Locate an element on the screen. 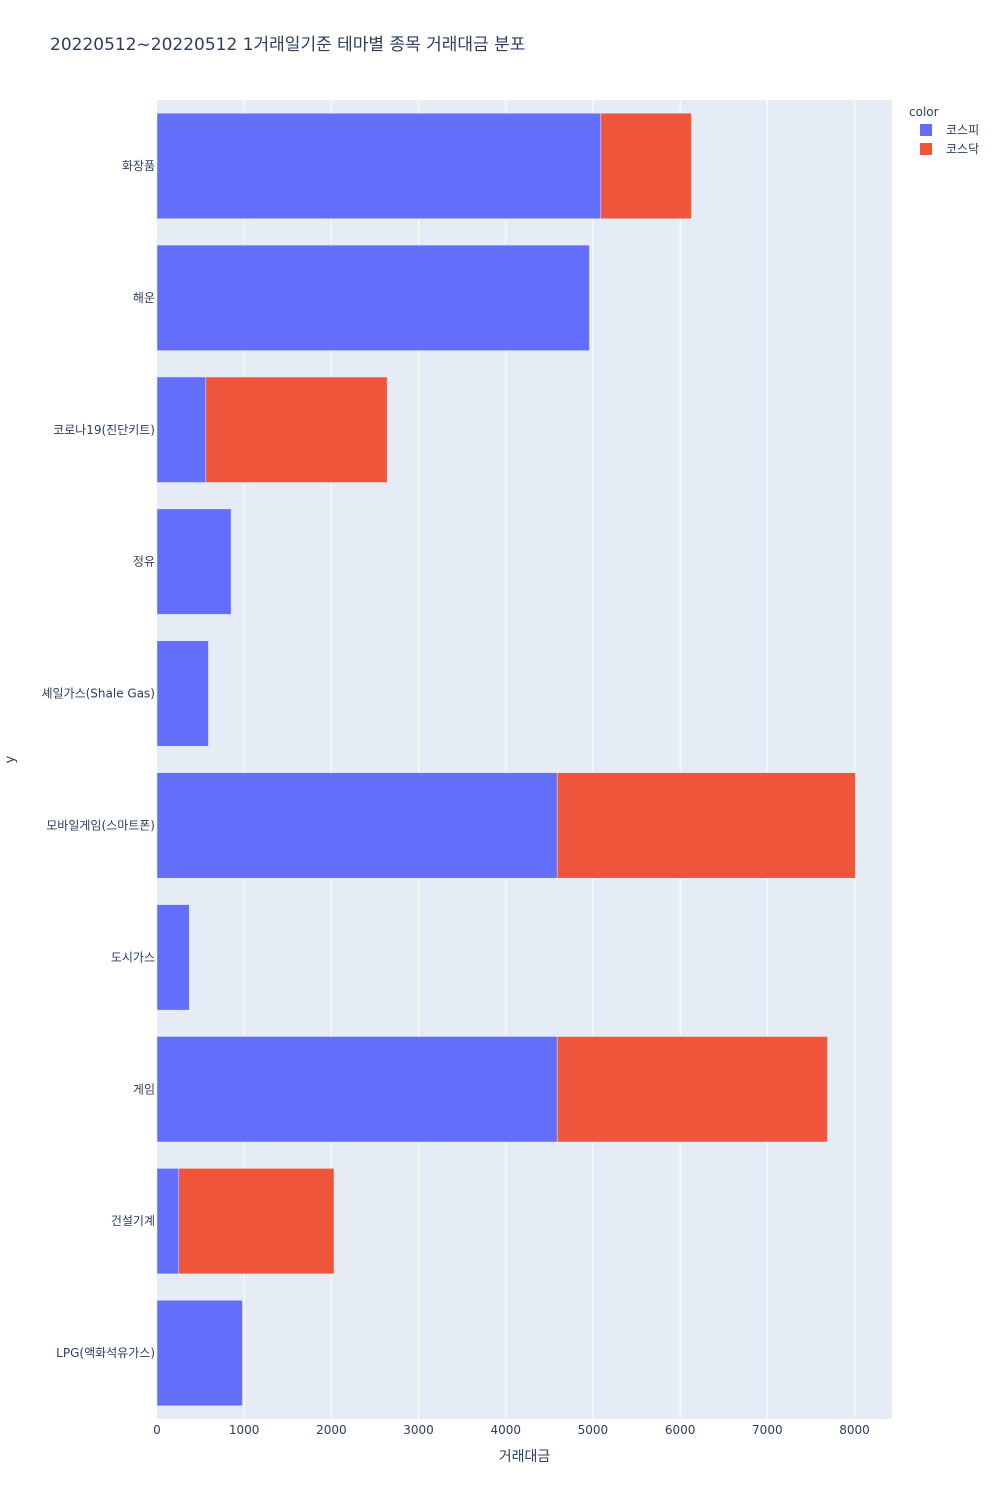  y-tick-label: 정유 is located at coordinates (144, 562).